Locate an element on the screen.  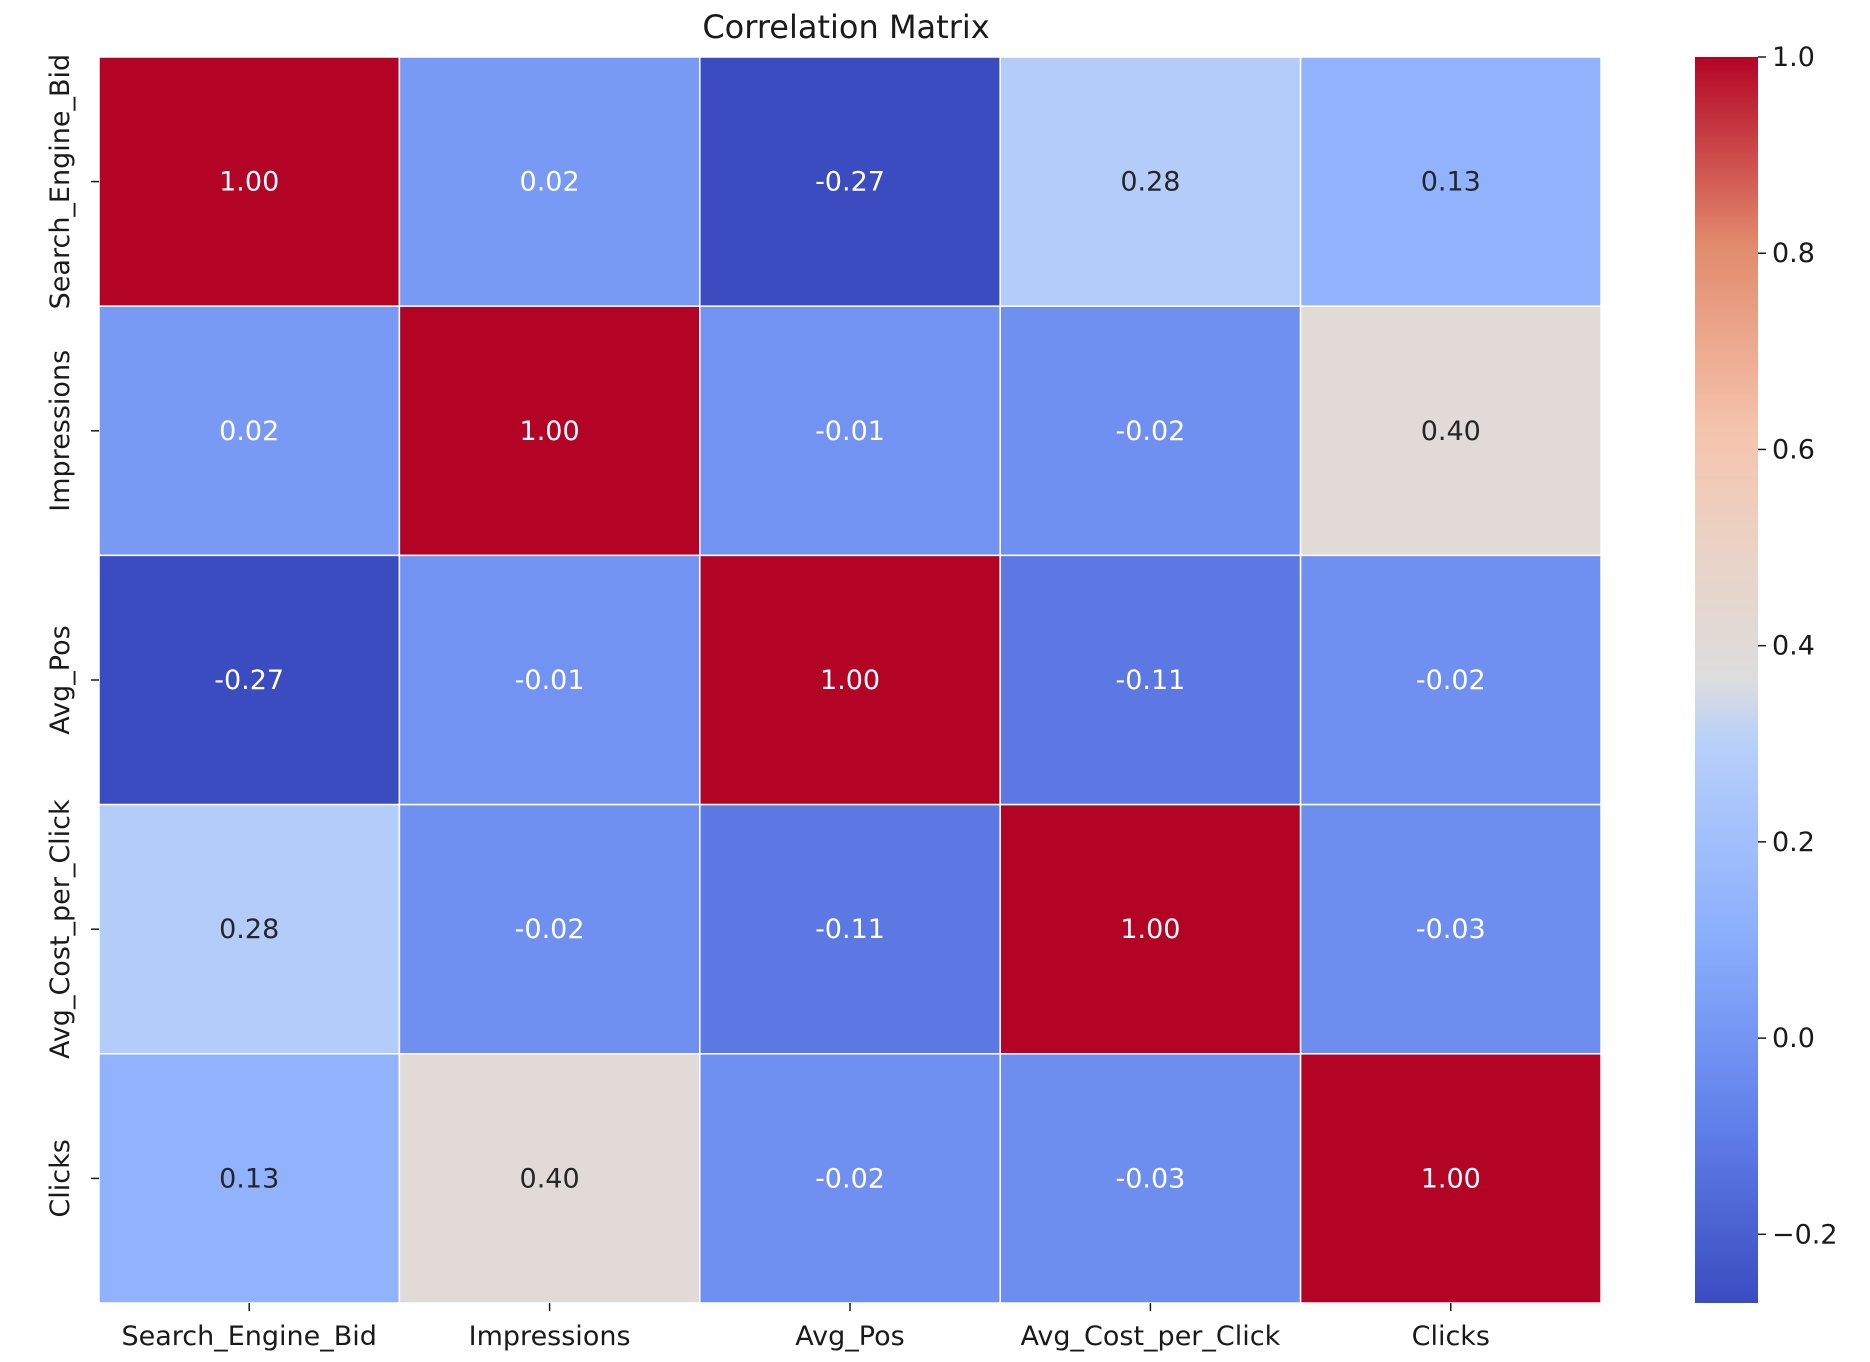
colorbar-tick-label: 0.2 is located at coordinates (1793, 842).